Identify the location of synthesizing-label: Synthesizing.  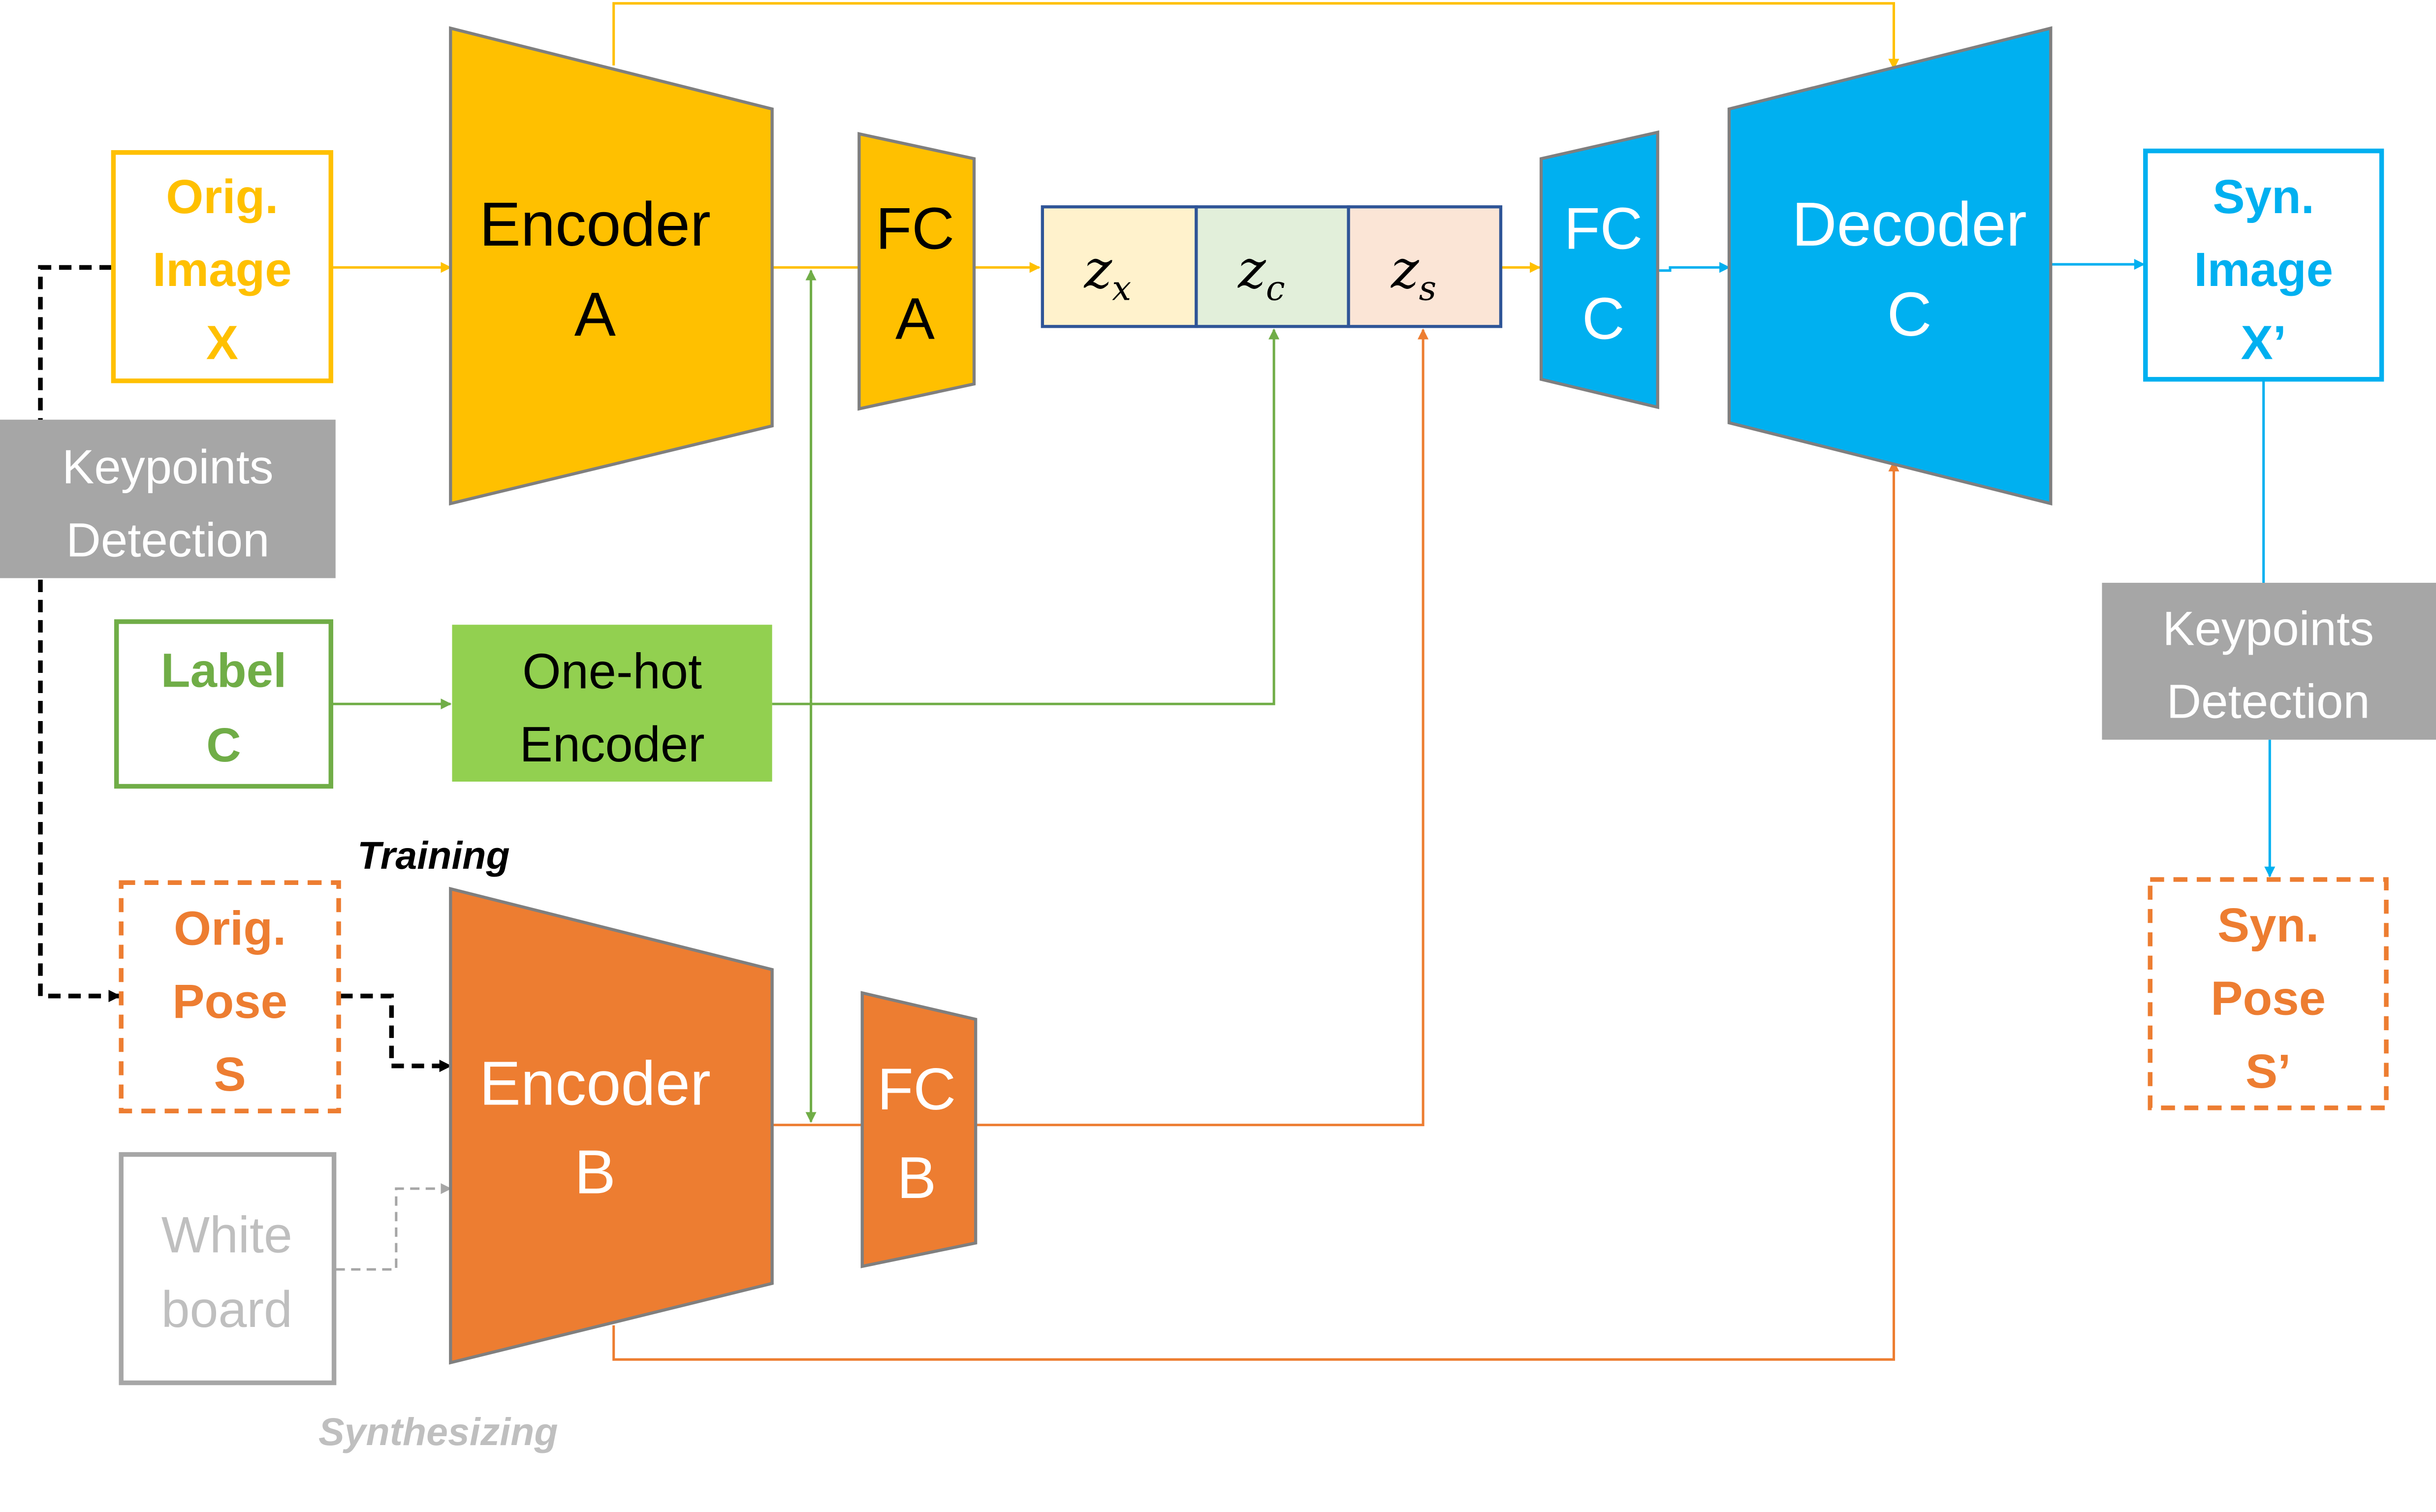
(438, 1431).